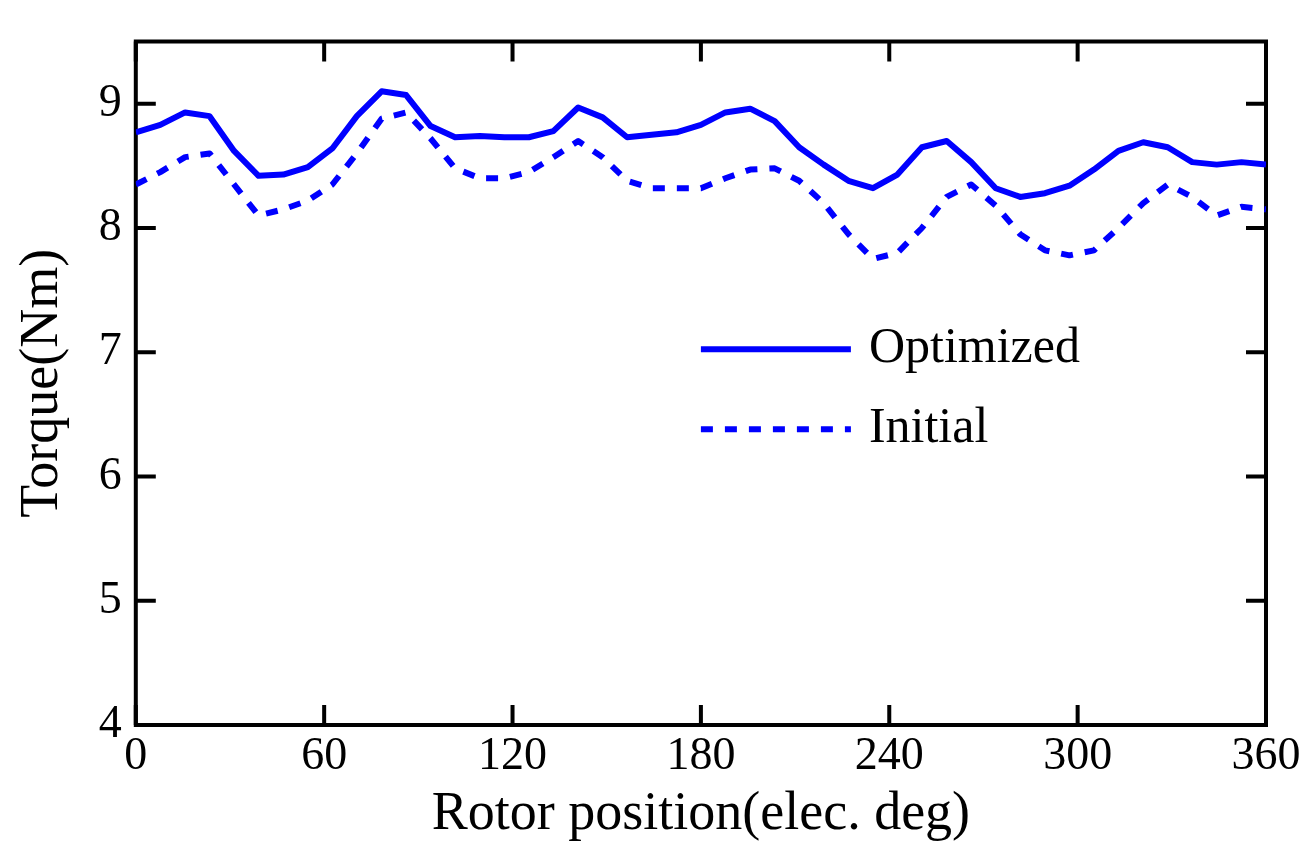 Image resolution: width=1311 pixels, height=852 pixels. I want to click on legend-label: Optimized, so click(974, 345).